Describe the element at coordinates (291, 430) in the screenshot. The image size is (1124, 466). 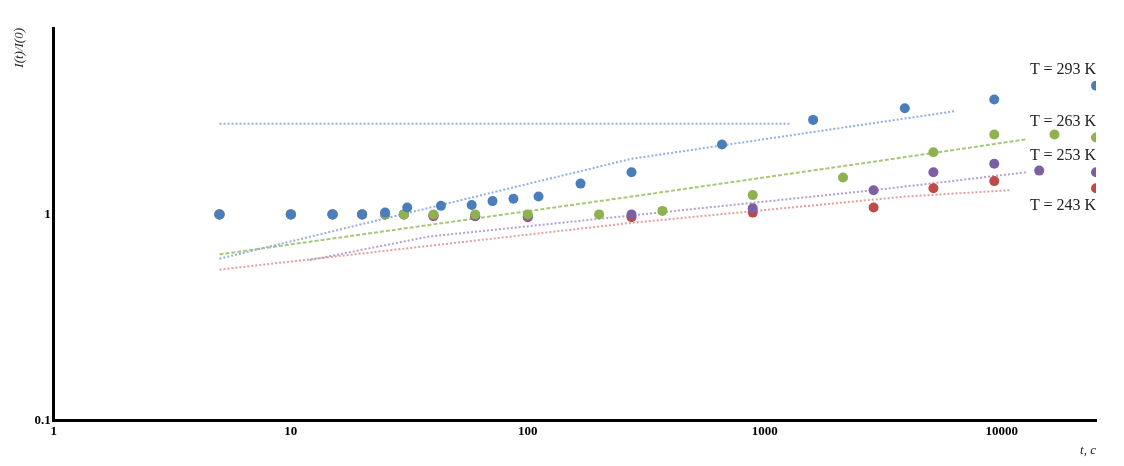
I see `x-tick-label: 10` at that location.